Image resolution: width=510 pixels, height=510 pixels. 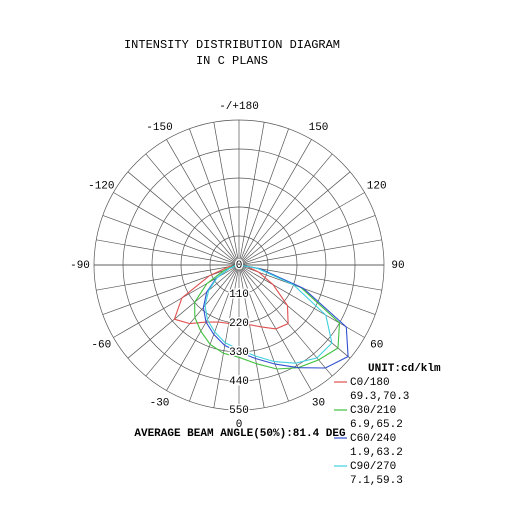 I want to click on unit-label: UNIT:cd/klm, so click(x=404, y=369).